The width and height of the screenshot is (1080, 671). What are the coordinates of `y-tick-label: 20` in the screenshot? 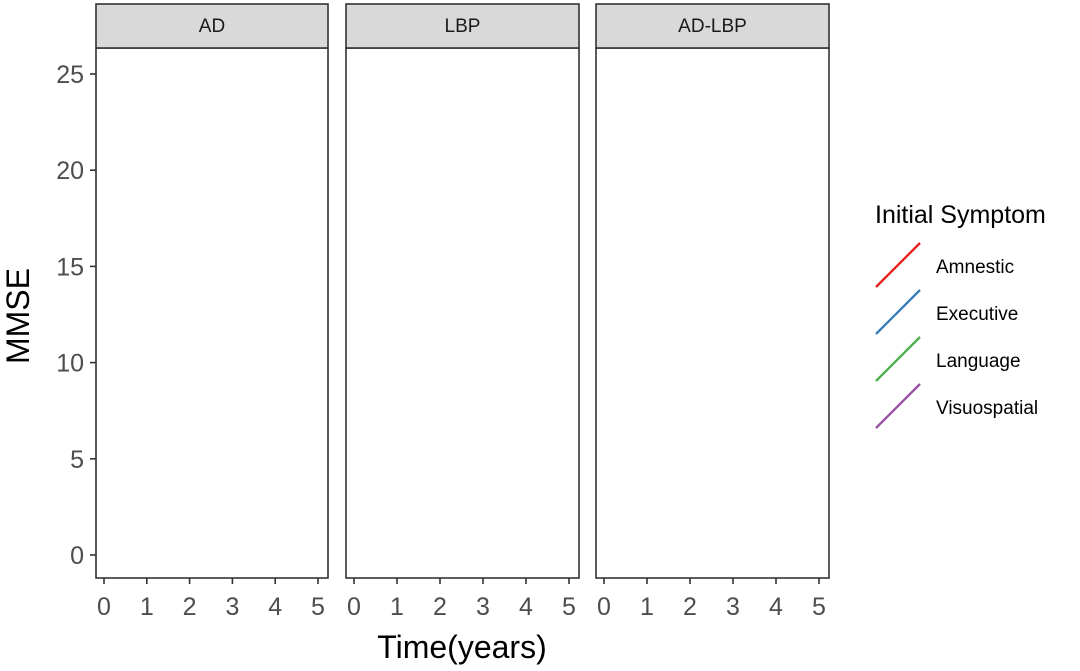 It's located at (70, 171).